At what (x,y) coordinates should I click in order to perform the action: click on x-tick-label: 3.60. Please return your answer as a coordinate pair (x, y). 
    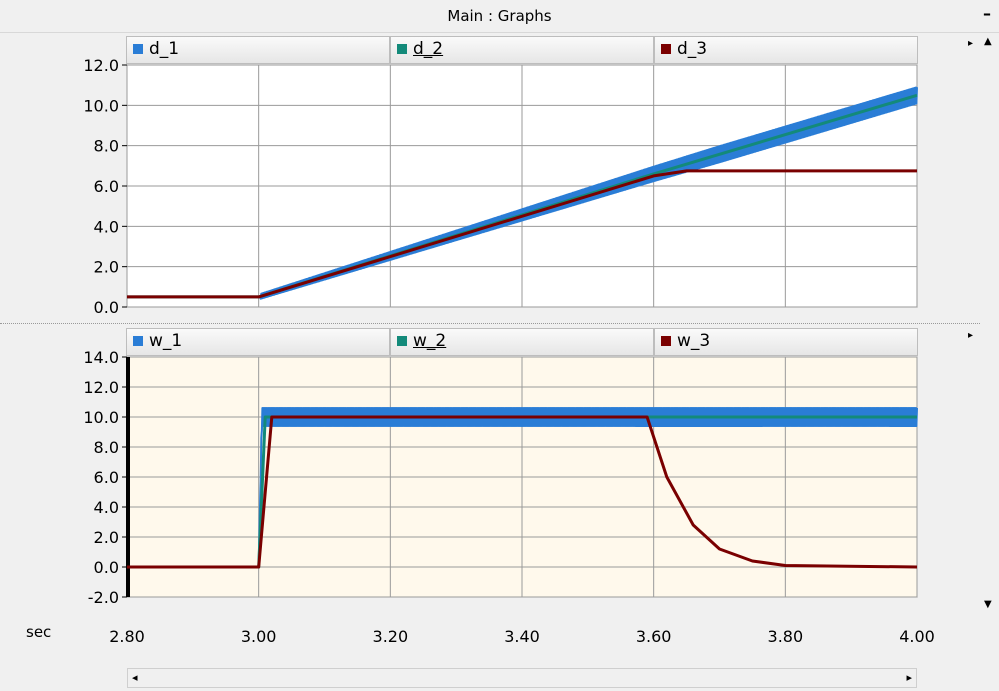
    Looking at the image, I should click on (654, 636).